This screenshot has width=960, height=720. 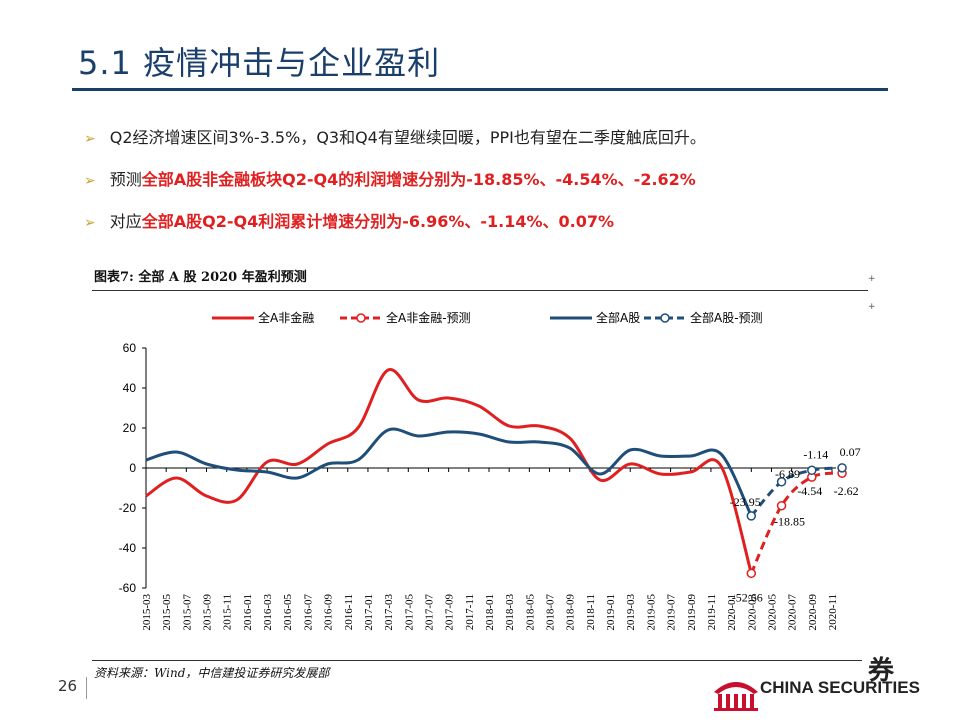 What do you see at coordinates (551, 612) in the screenshot?
I see `x-tick-label: 2018-07` at bounding box center [551, 612].